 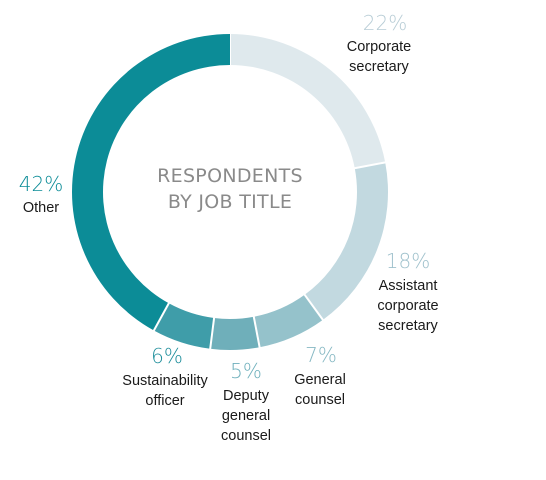 I want to click on slice-percent-0: 22%, so click(x=385, y=23).